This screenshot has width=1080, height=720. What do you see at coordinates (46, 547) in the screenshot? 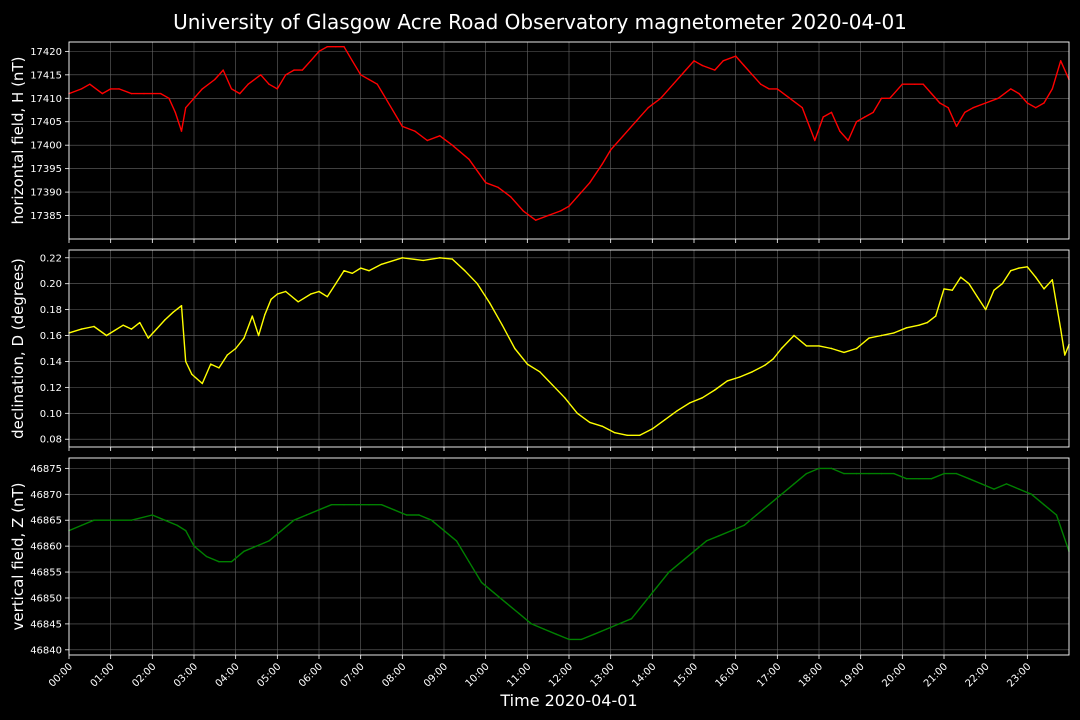
I see `y-tick-label: 46860` at bounding box center [46, 547].